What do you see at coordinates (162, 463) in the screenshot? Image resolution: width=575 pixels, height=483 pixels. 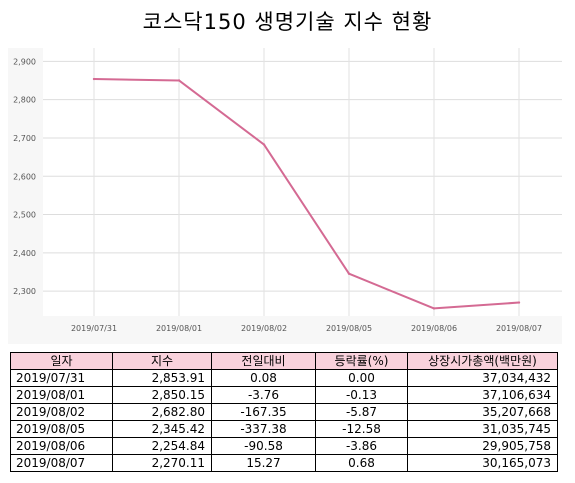 I see `cell-index: 2,270.11` at bounding box center [162, 463].